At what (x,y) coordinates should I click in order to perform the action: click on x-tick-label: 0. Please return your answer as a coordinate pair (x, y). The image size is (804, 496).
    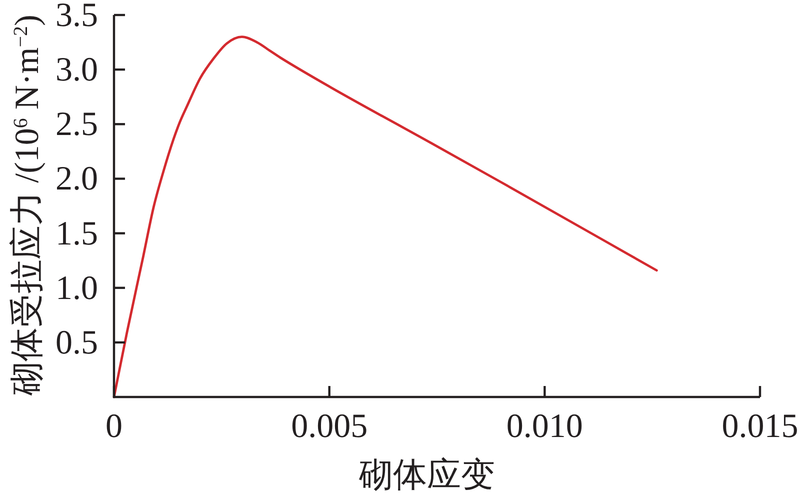
    Looking at the image, I should click on (114, 426).